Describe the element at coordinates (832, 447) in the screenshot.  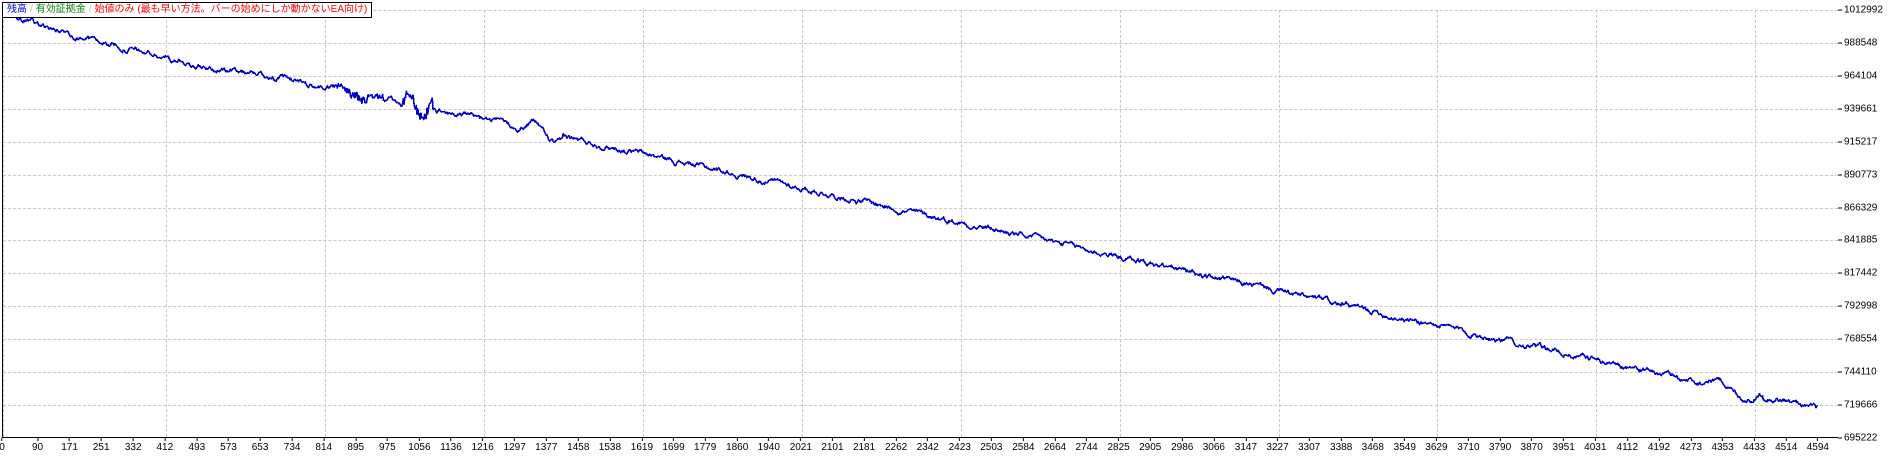
I see `x-axis-tick-value: 2101` at that location.